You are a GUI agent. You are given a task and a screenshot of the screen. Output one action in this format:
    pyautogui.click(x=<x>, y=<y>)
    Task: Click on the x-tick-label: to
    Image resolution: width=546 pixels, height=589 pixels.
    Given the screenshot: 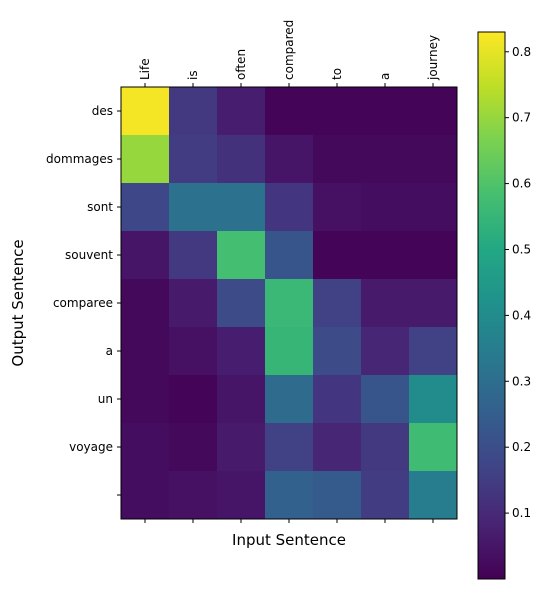 What is the action you would take?
    pyautogui.click(x=337, y=74)
    